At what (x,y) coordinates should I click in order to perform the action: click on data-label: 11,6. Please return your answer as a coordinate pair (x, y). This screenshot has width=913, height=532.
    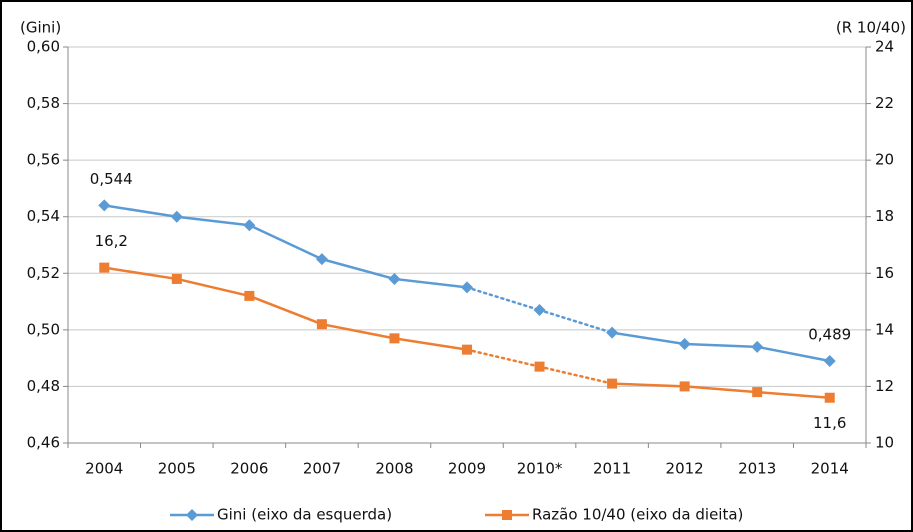
    Looking at the image, I should click on (829, 423).